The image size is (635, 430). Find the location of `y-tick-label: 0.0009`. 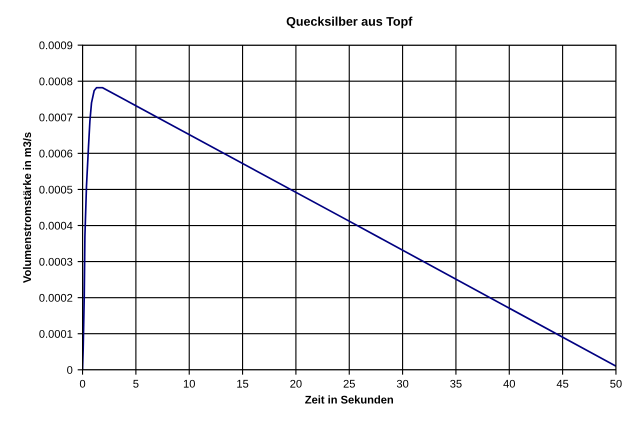

y-tick-label: 0.0009 is located at coordinates (55, 45).